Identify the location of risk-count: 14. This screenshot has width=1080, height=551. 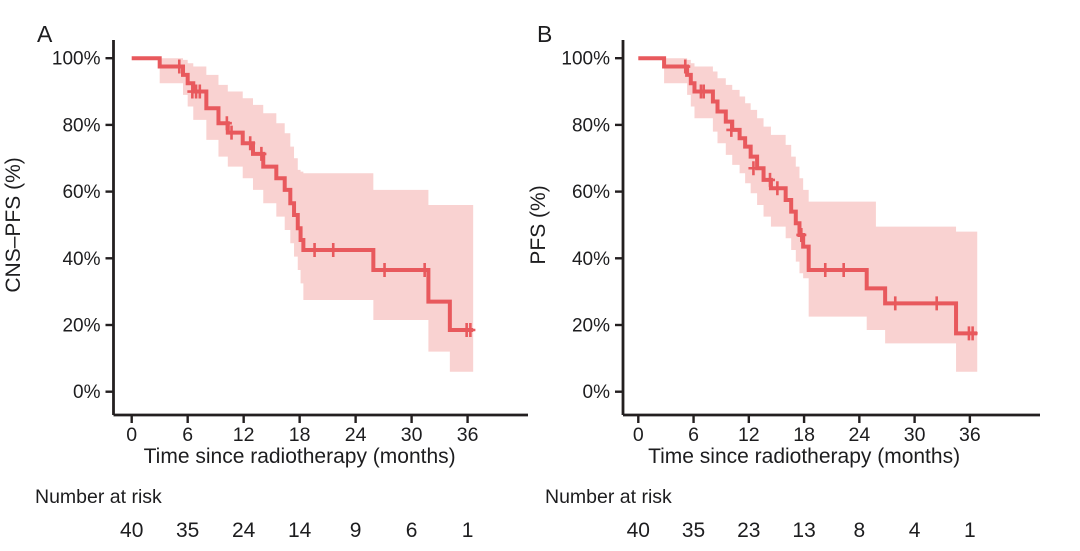
(300, 530).